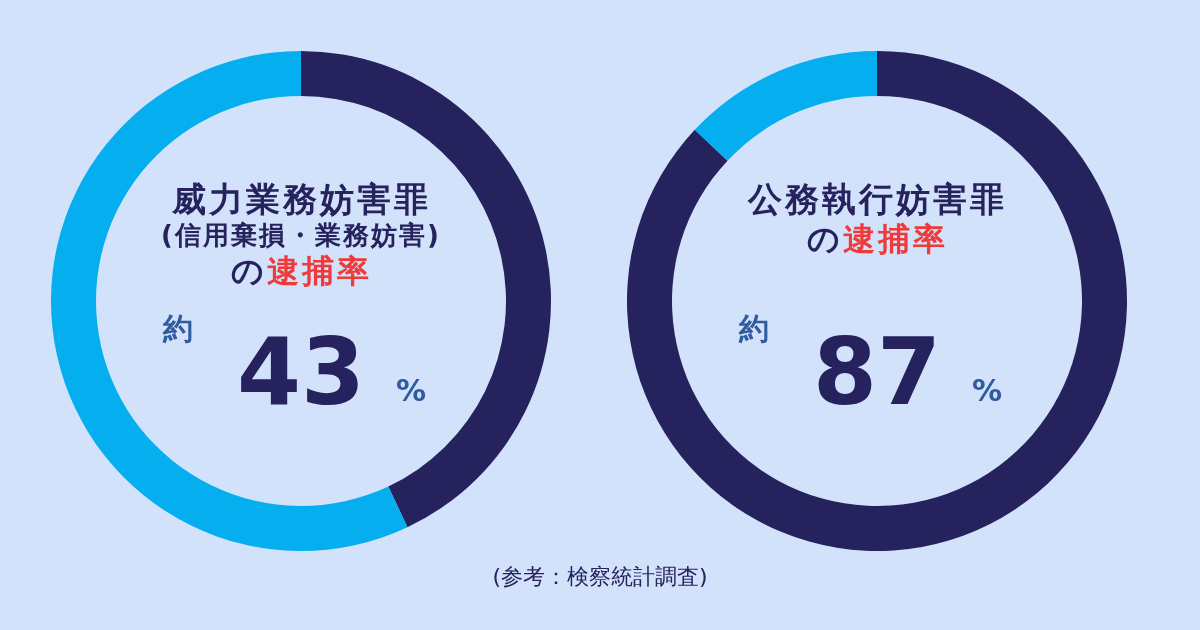  What do you see at coordinates (877, 200) in the screenshot?
I see `text: 公務執行妨害罪` at bounding box center [877, 200].